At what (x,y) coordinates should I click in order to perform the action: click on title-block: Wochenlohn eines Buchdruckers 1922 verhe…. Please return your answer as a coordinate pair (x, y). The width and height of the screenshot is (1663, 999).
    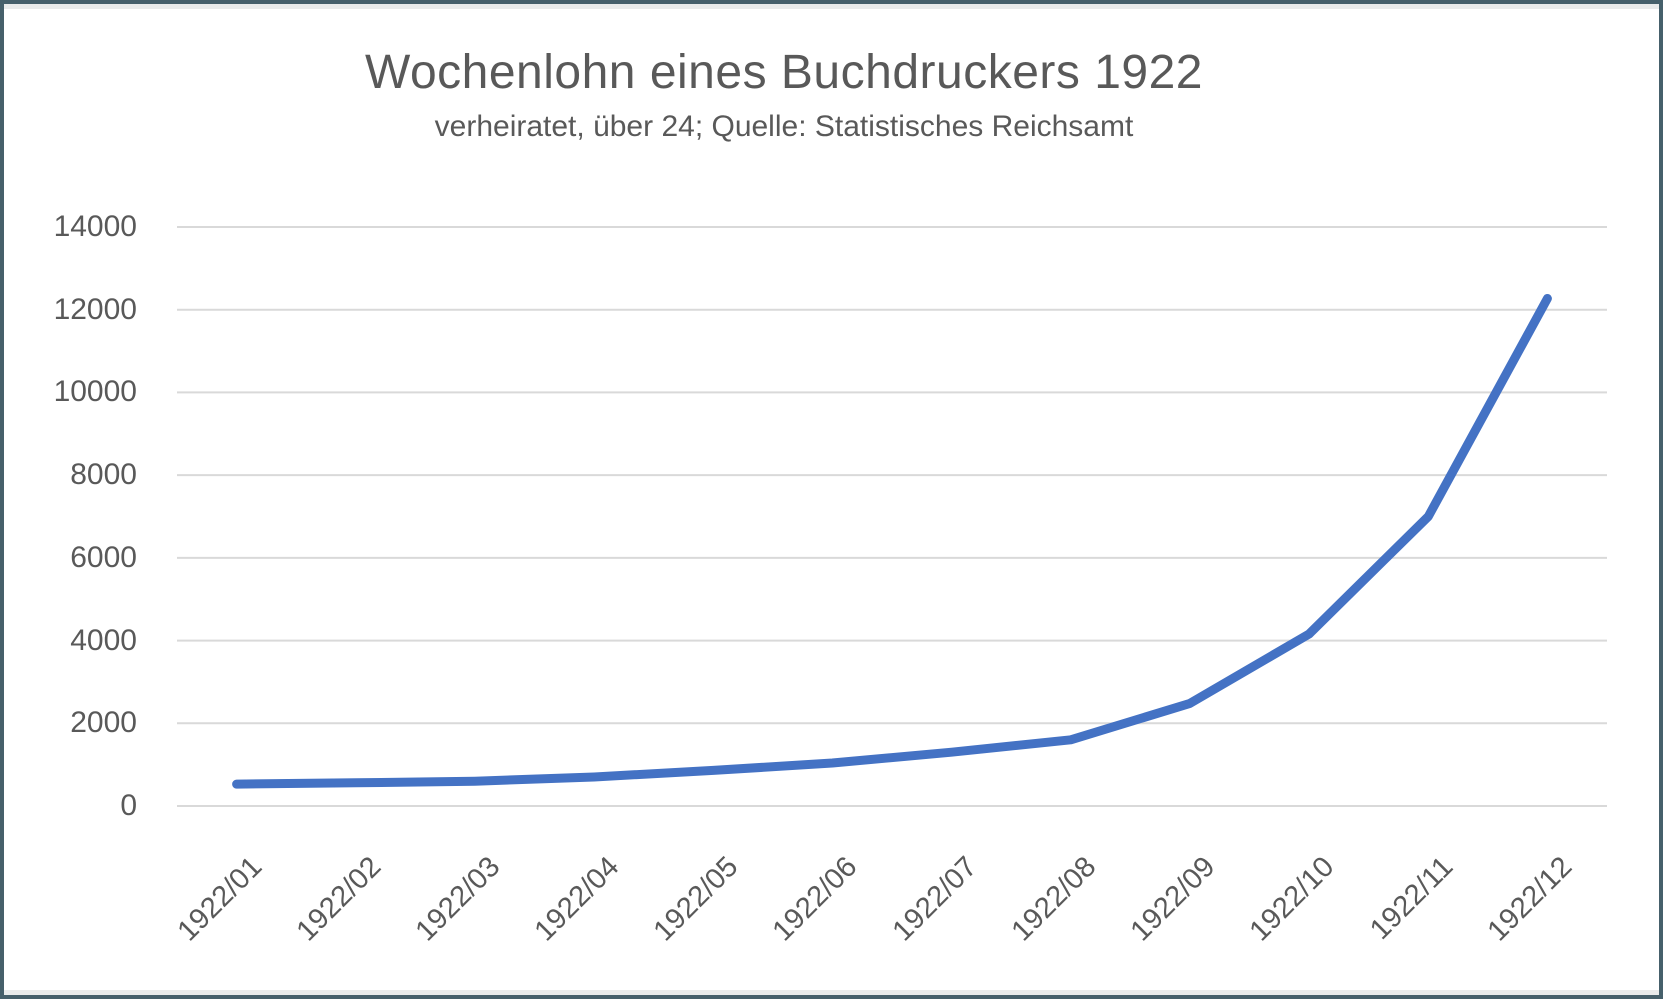
    Looking at the image, I should click on (784, 94).